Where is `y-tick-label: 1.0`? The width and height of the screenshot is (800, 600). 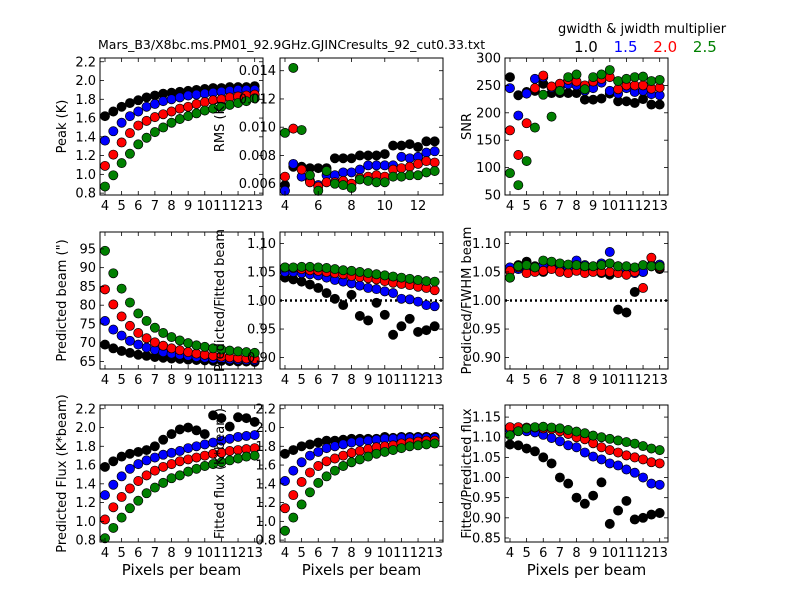 y-tick-label: 1.0 is located at coordinates (85, 522).